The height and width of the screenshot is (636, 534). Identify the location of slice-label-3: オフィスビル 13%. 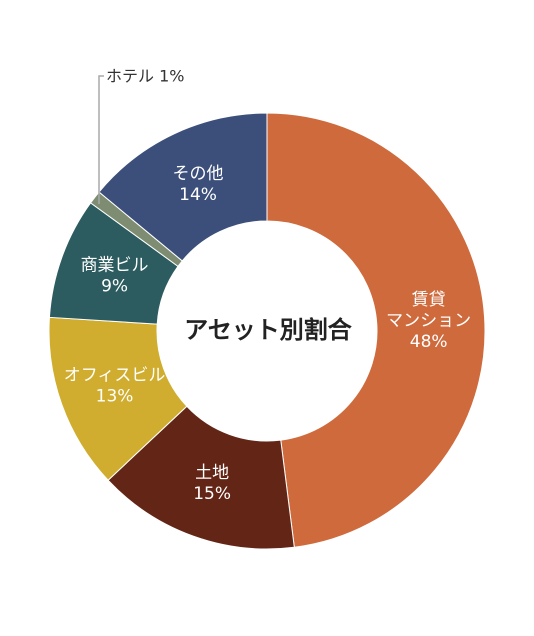
(115, 385).